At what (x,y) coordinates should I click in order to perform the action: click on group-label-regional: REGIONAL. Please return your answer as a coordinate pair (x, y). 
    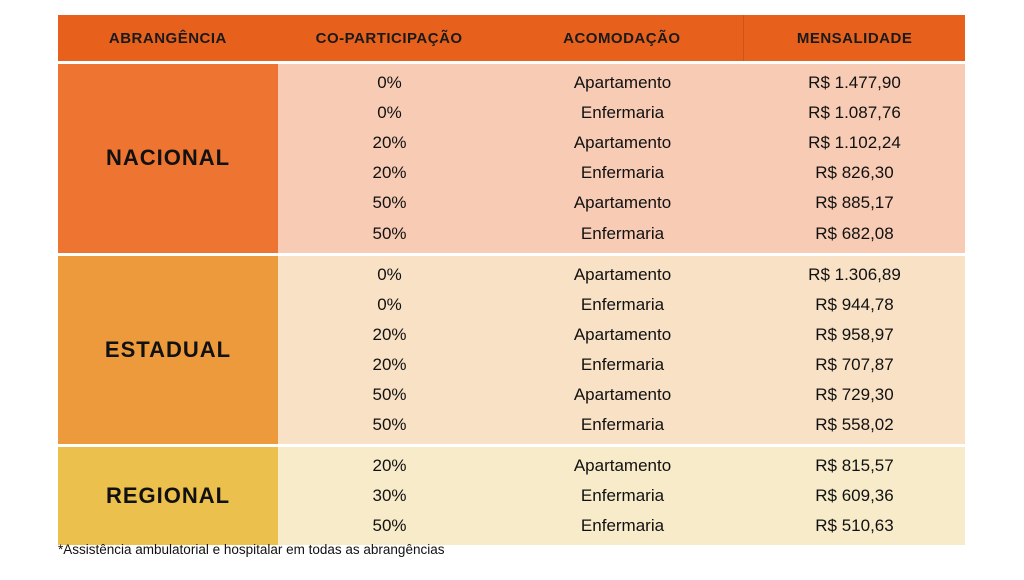
    Looking at the image, I should click on (168, 496).